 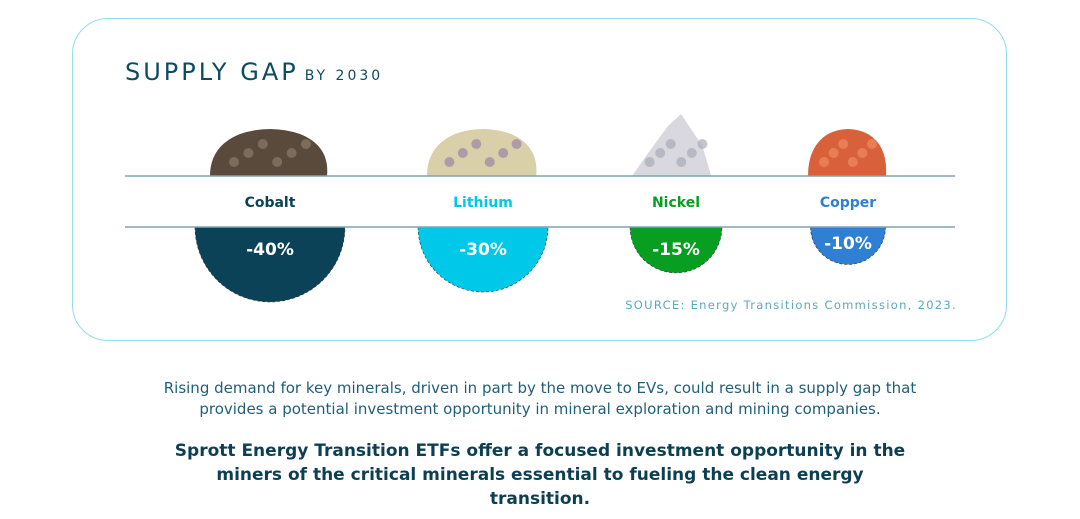 I want to click on category-label: Nickel, so click(x=676, y=203).